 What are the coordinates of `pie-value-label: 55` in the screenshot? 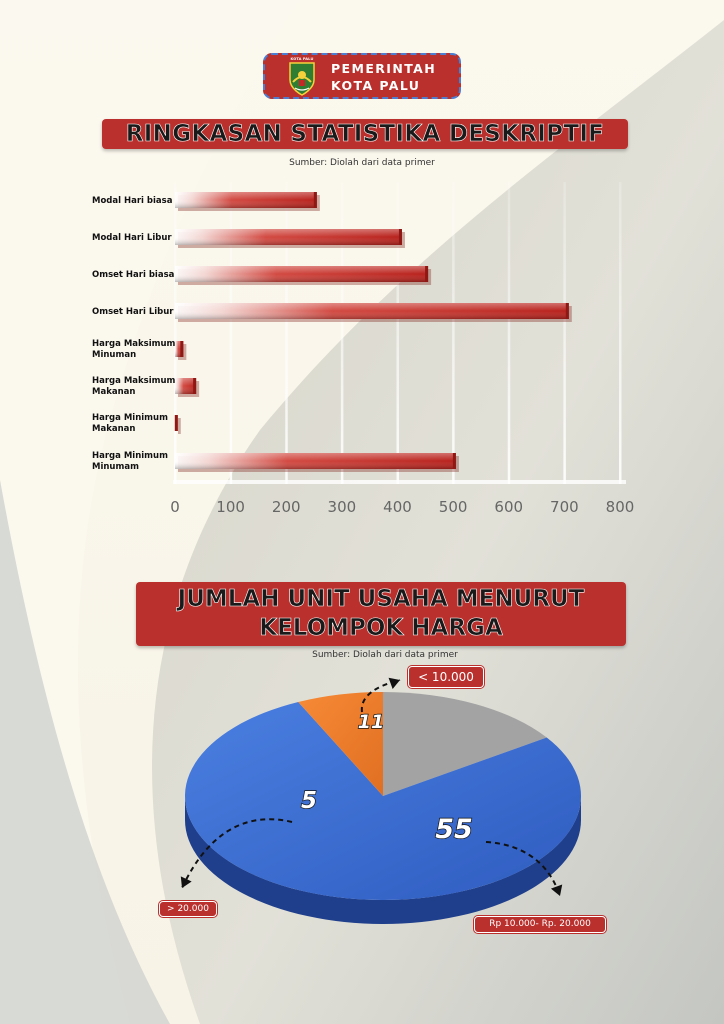 It's located at (454, 829).